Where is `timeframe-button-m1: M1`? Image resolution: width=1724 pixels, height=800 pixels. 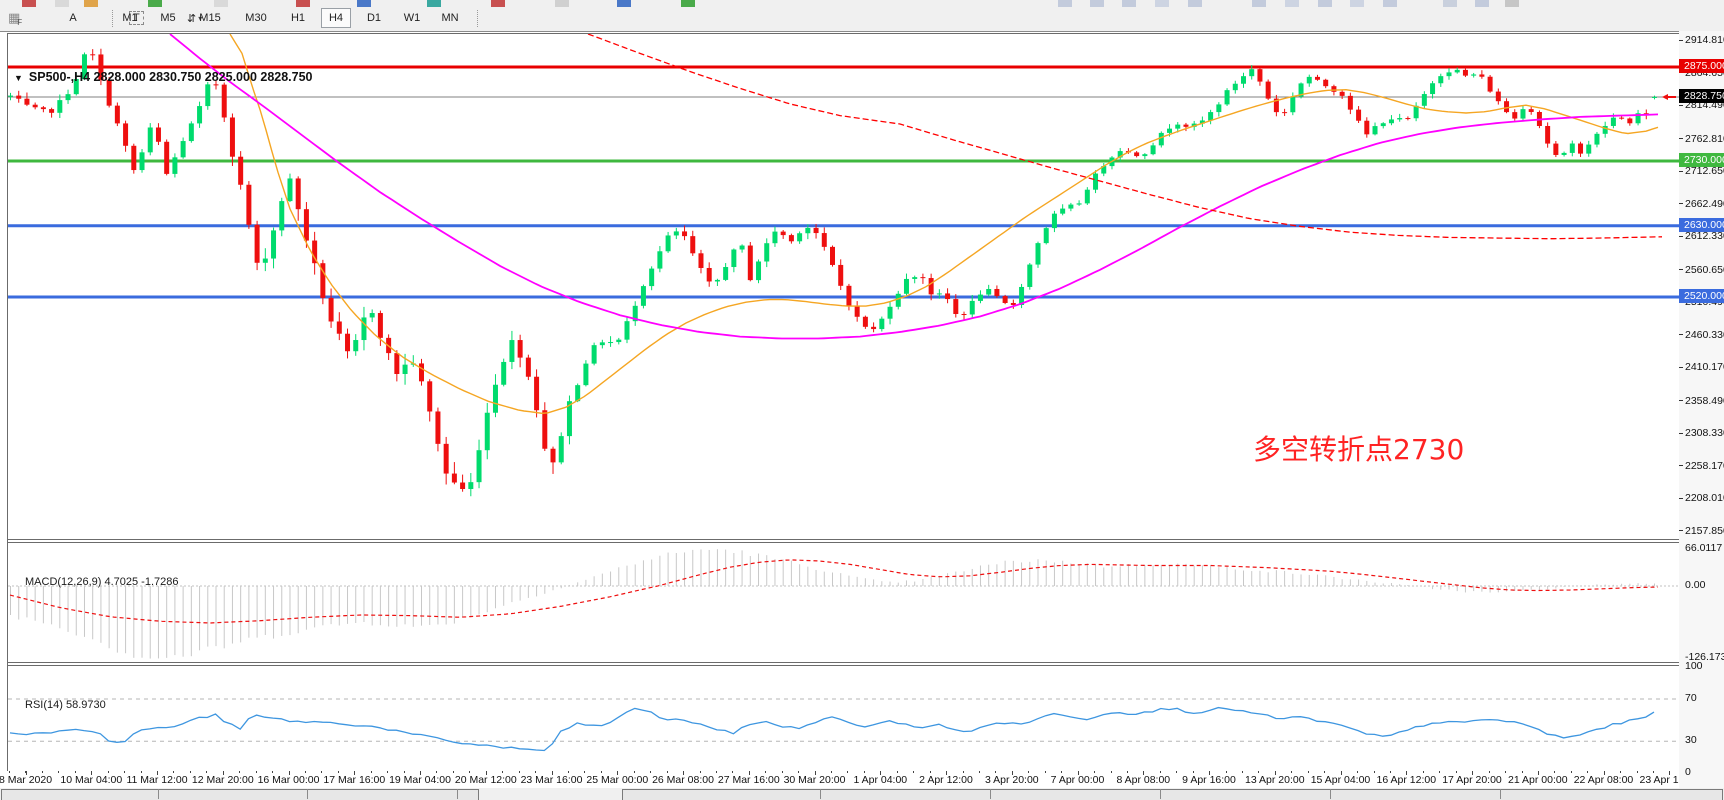
timeframe-button-m1: M1 is located at coordinates (130, 18).